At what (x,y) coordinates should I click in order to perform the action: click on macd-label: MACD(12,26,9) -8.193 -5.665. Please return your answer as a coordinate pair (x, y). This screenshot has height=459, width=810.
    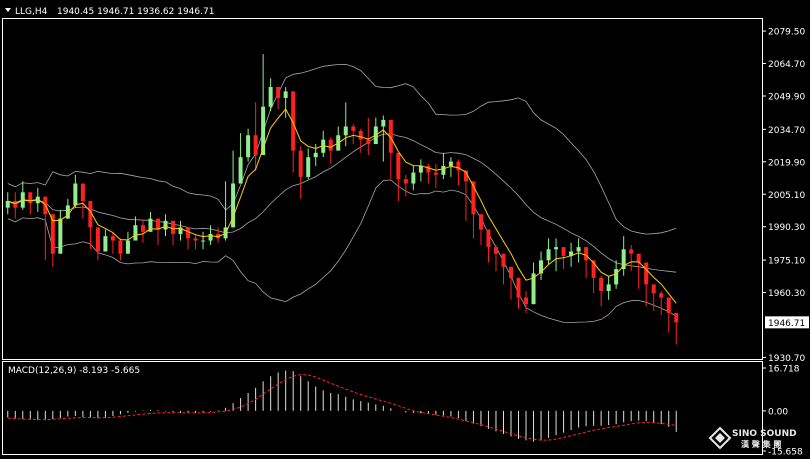
    Looking at the image, I should click on (74, 371).